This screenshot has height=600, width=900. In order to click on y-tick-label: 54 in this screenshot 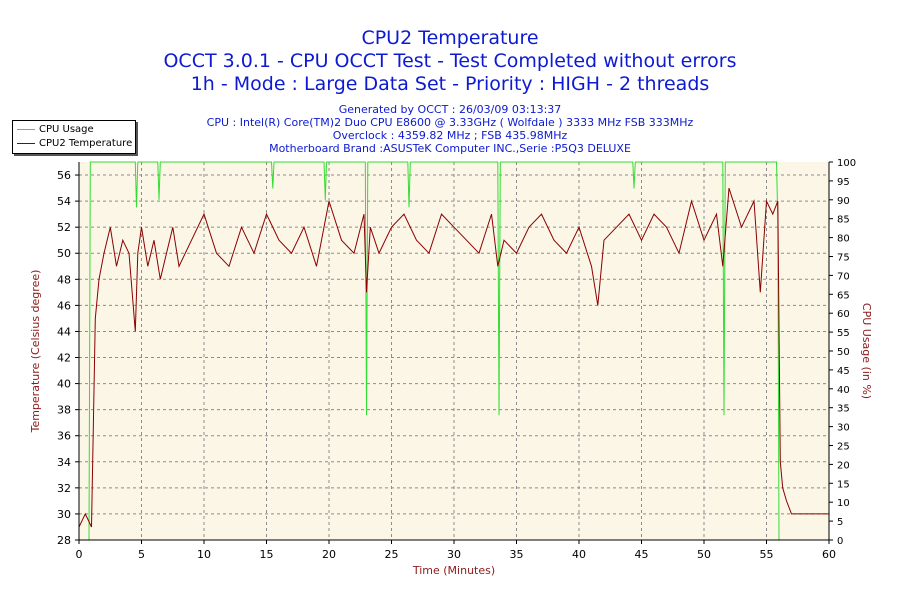, I will do `click(64, 201)`.